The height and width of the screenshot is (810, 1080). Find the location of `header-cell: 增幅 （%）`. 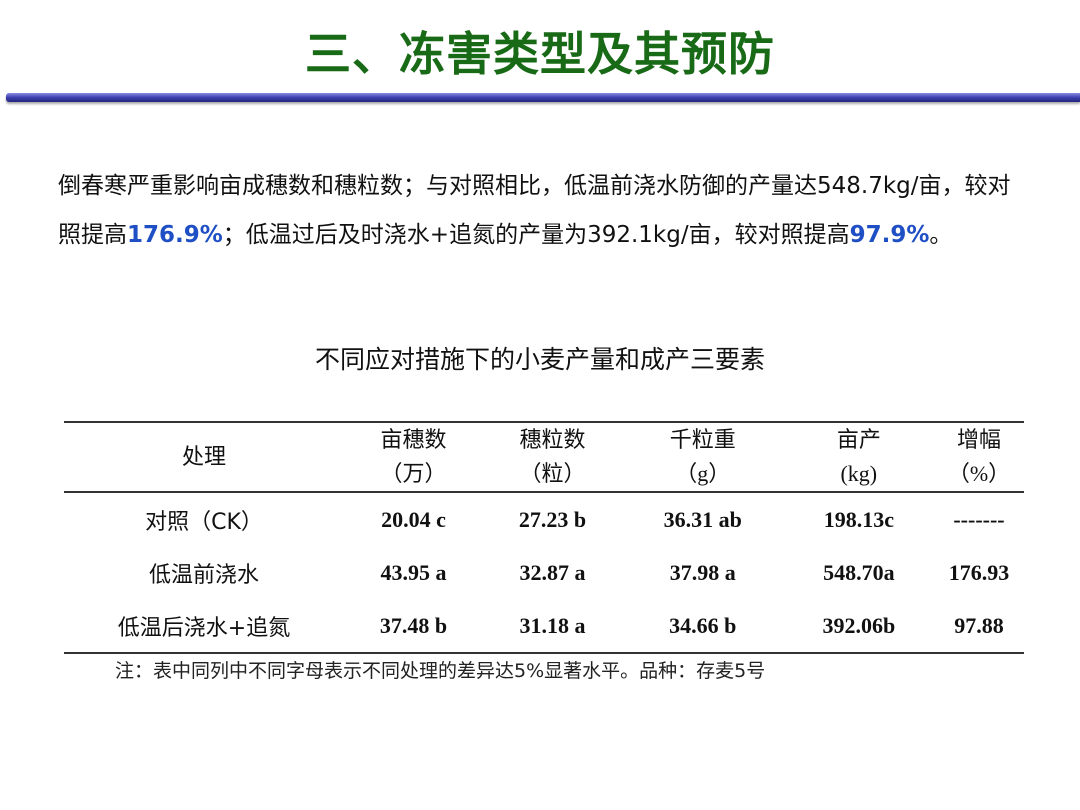

header-cell: 增幅 （%） is located at coordinates (979, 456).